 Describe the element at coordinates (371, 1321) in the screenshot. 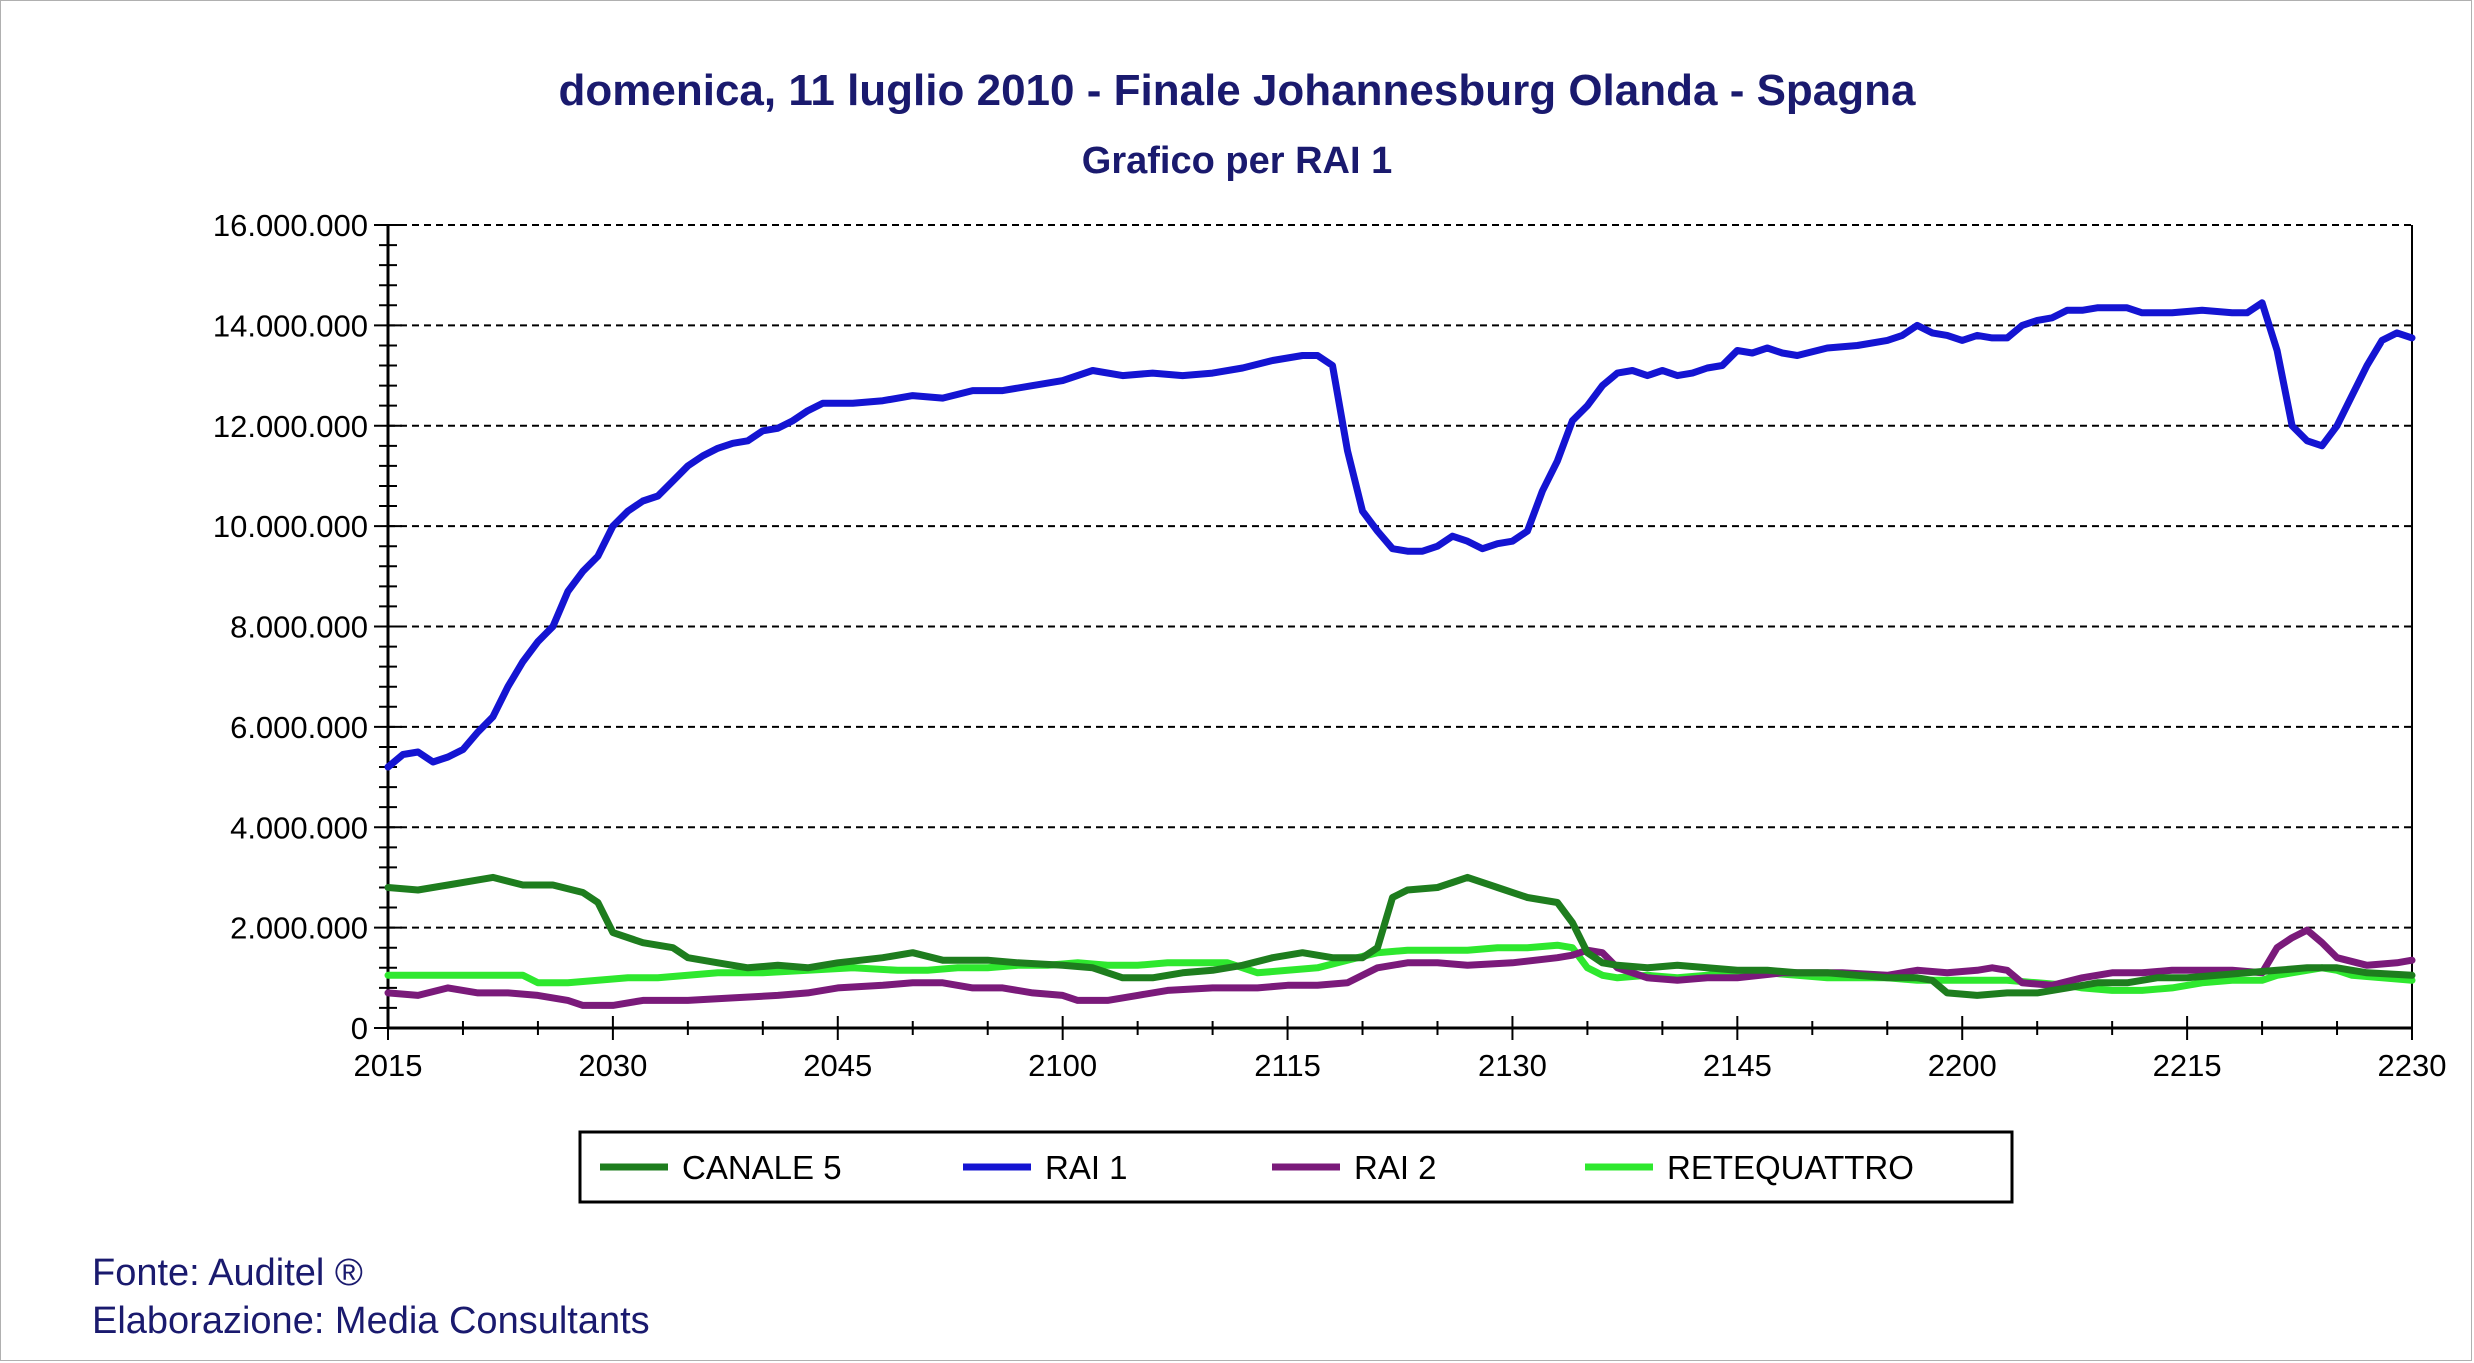

I see `elaboration-credit: Elaborazione: Media Consultants` at that location.